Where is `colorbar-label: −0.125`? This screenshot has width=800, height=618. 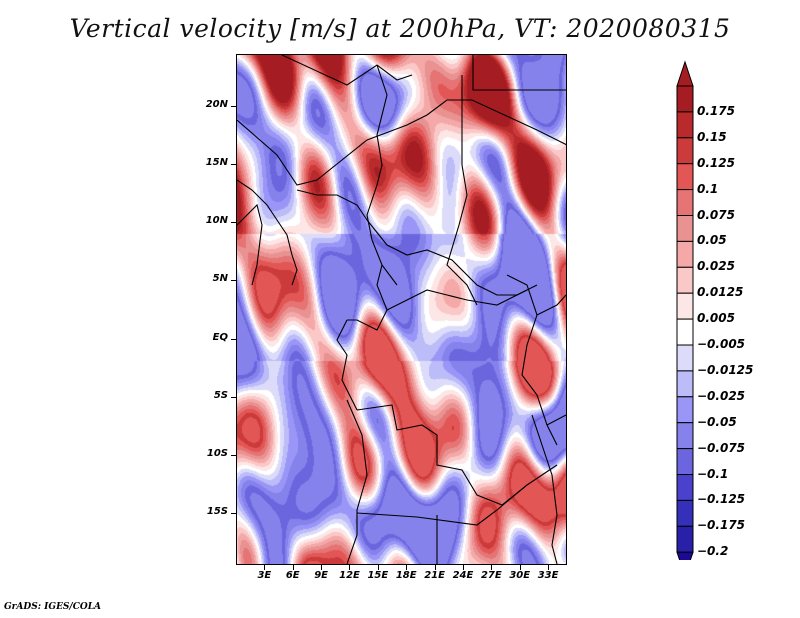 colorbar-label: −0.125 is located at coordinates (721, 499).